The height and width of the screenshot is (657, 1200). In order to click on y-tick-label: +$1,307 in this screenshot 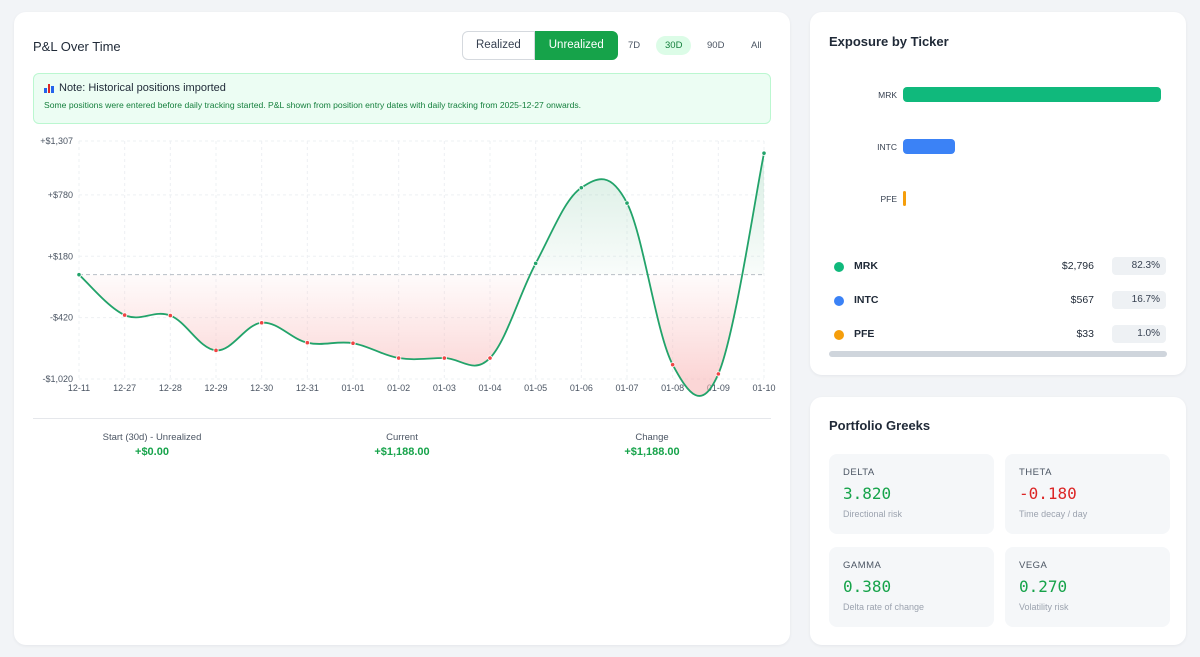, I will do `click(56, 141)`.